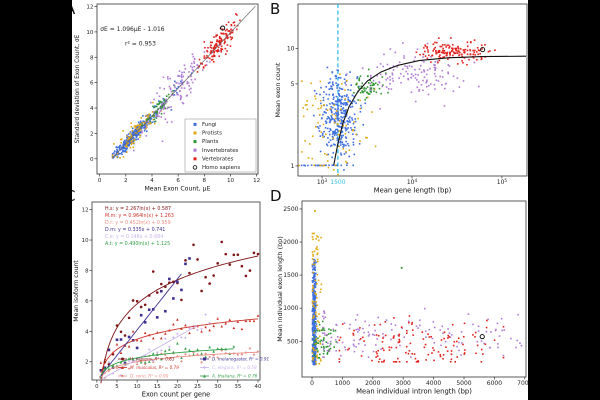 This screenshot has width=600, height=400. I want to click on svg-text: 40, so click(258, 387).